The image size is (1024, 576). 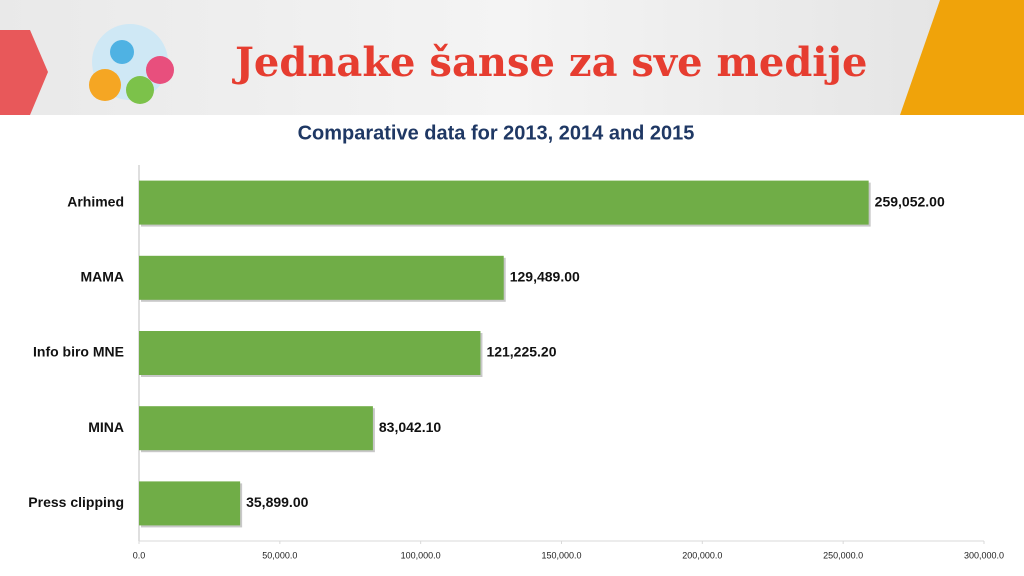 What do you see at coordinates (962, 57) in the screenshot?
I see `banner-right-image` at bounding box center [962, 57].